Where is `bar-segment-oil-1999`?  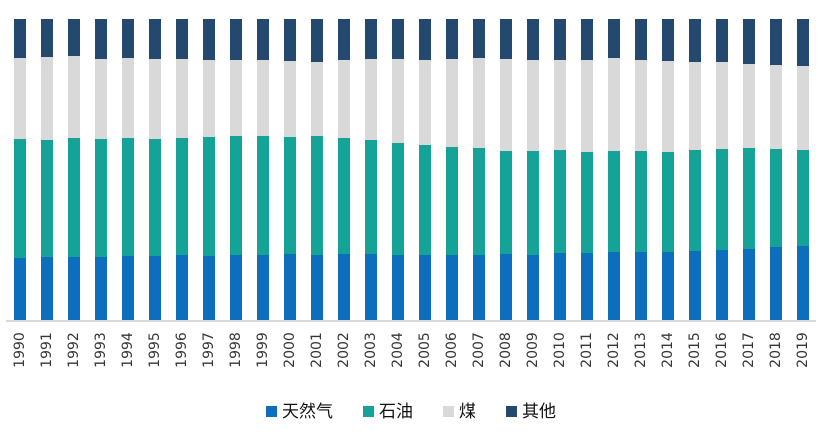
bar-segment-oil-1999 is located at coordinates (262, 195).